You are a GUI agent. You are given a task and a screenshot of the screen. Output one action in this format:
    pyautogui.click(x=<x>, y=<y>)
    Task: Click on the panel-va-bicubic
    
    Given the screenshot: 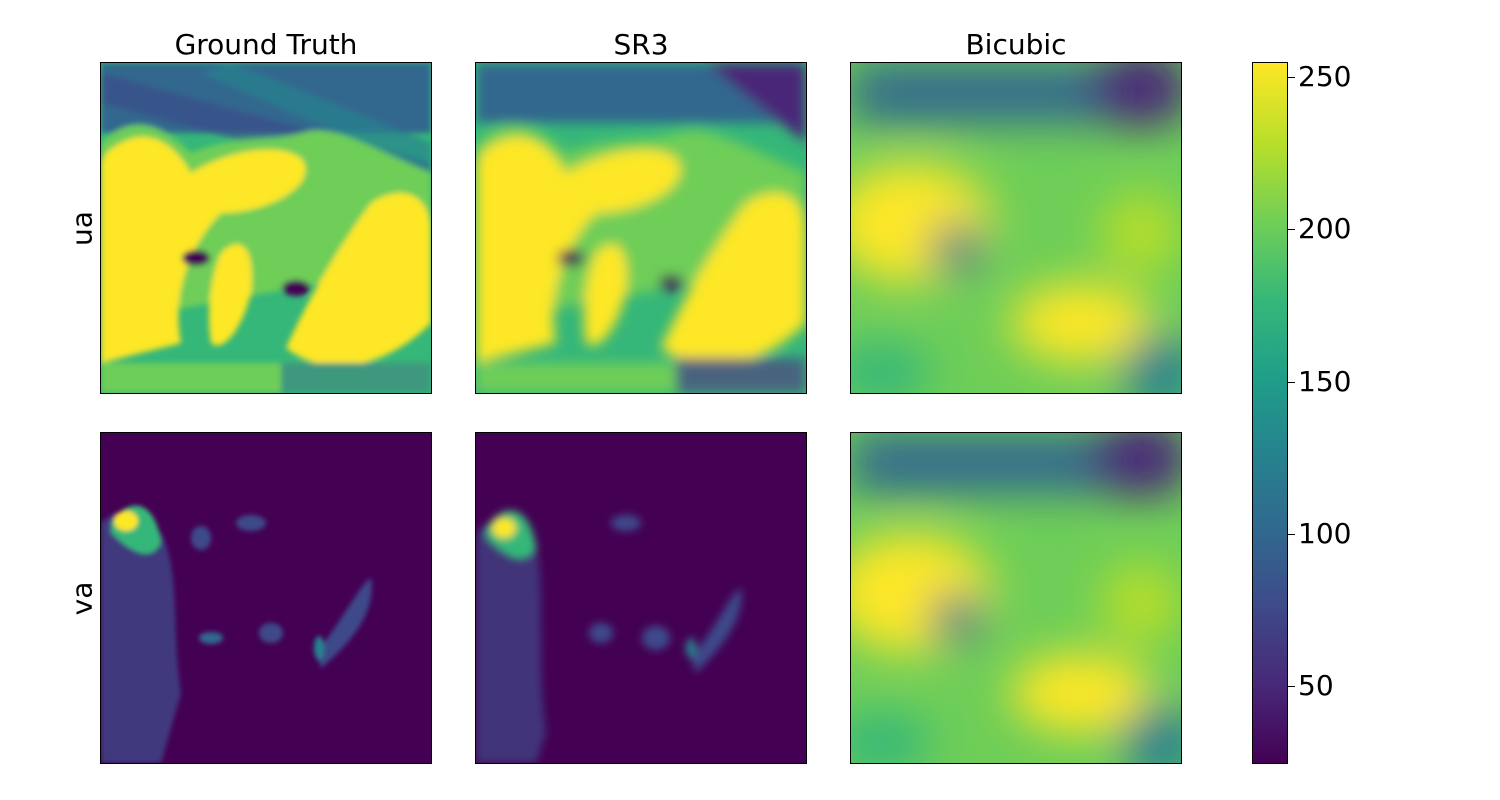 What is the action you would take?
    pyautogui.click(x=1016, y=598)
    